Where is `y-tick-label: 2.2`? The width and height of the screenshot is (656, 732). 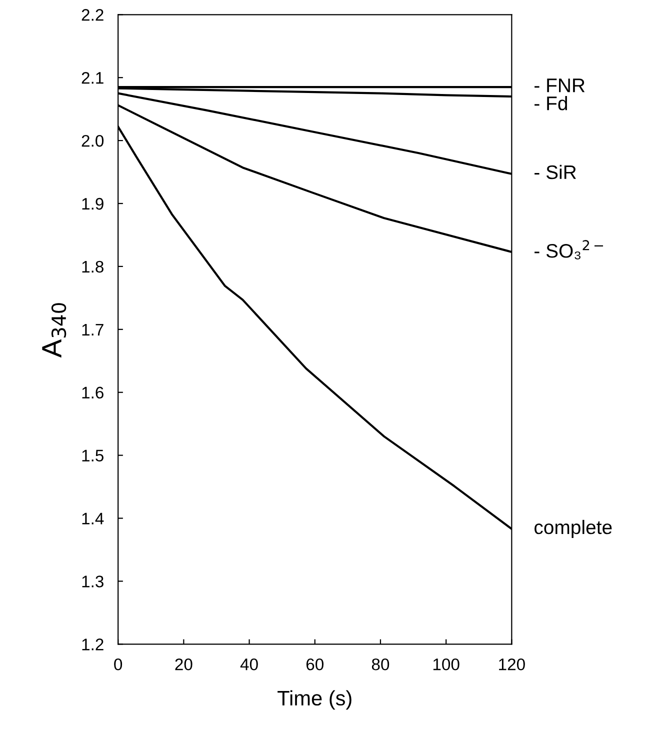 y-tick-label: 2.2 is located at coordinates (93, 15).